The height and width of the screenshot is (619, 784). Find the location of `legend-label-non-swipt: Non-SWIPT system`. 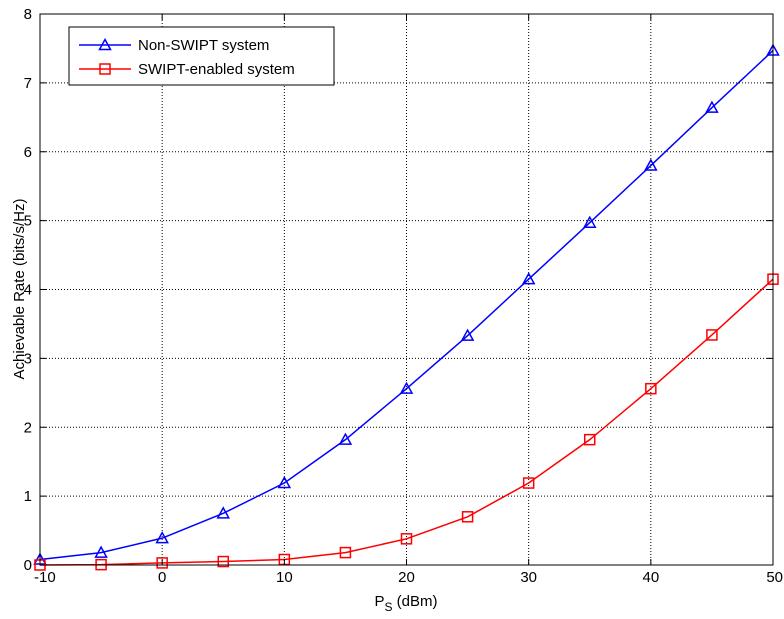

legend-label-non-swipt: Non-SWIPT system is located at coordinates (203, 45).